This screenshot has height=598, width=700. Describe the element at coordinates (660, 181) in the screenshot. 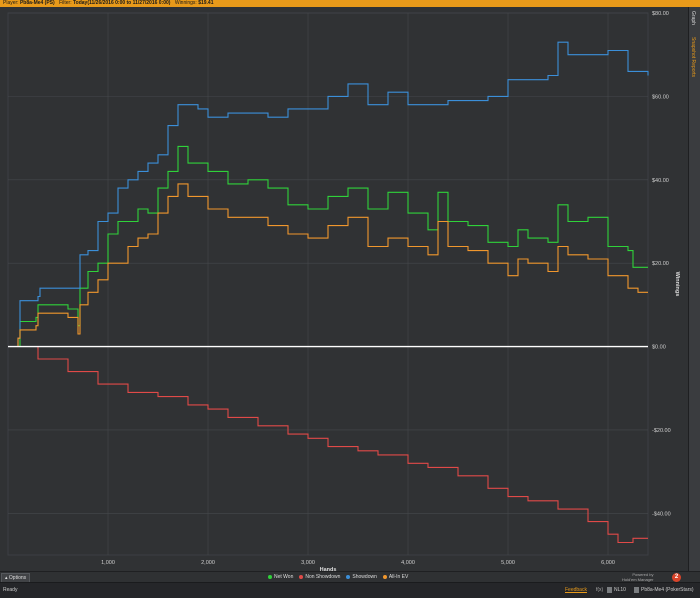

I see `y-tick-label: $40.00` at that location.